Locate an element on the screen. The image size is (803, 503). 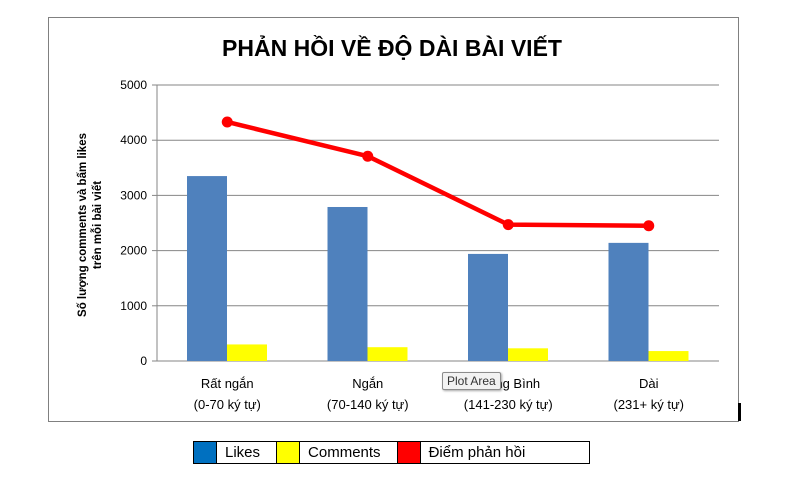
resize-handle-mark is located at coordinates (739, 412).